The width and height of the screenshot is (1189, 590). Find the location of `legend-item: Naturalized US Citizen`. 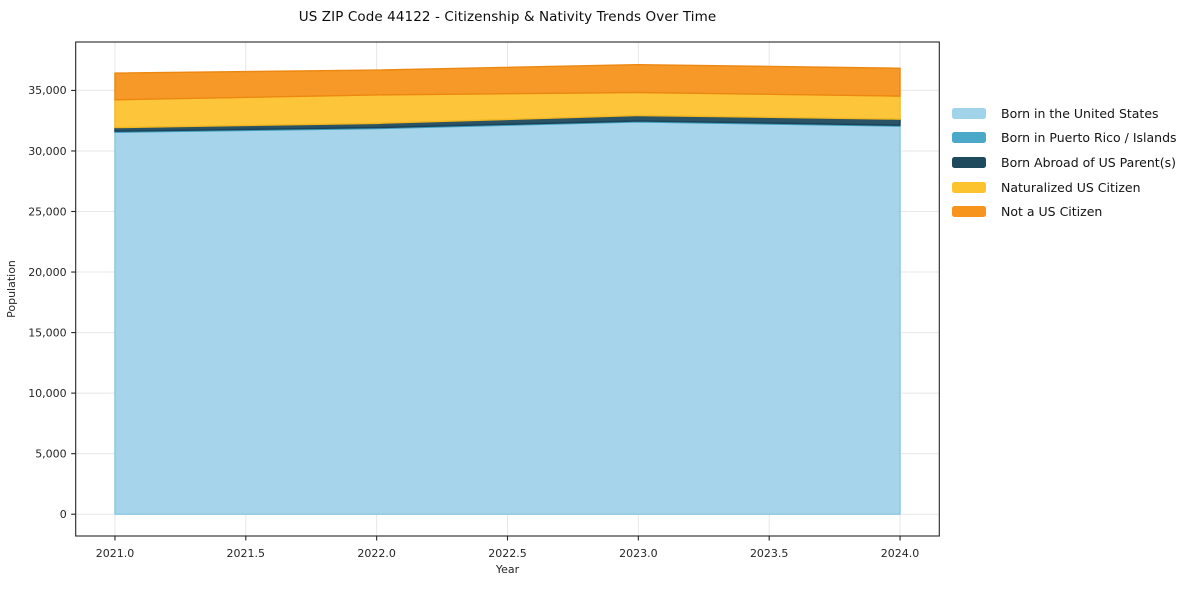

legend-item: Naturalized US Citizen is located at coordinates (1064, 187).